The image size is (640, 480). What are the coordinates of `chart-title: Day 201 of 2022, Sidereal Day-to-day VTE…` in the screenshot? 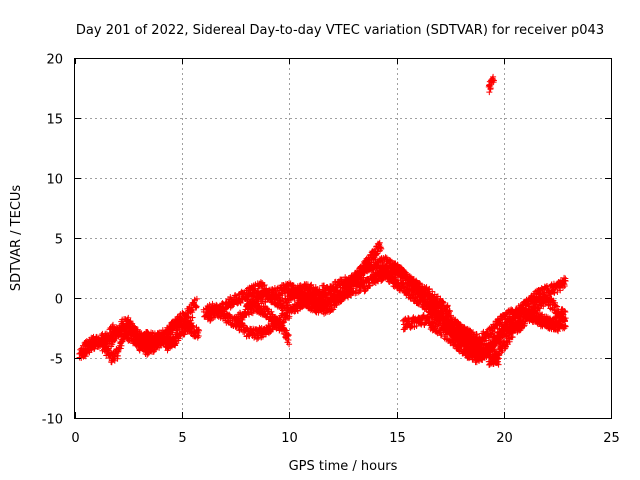 It's located at (340, 30).